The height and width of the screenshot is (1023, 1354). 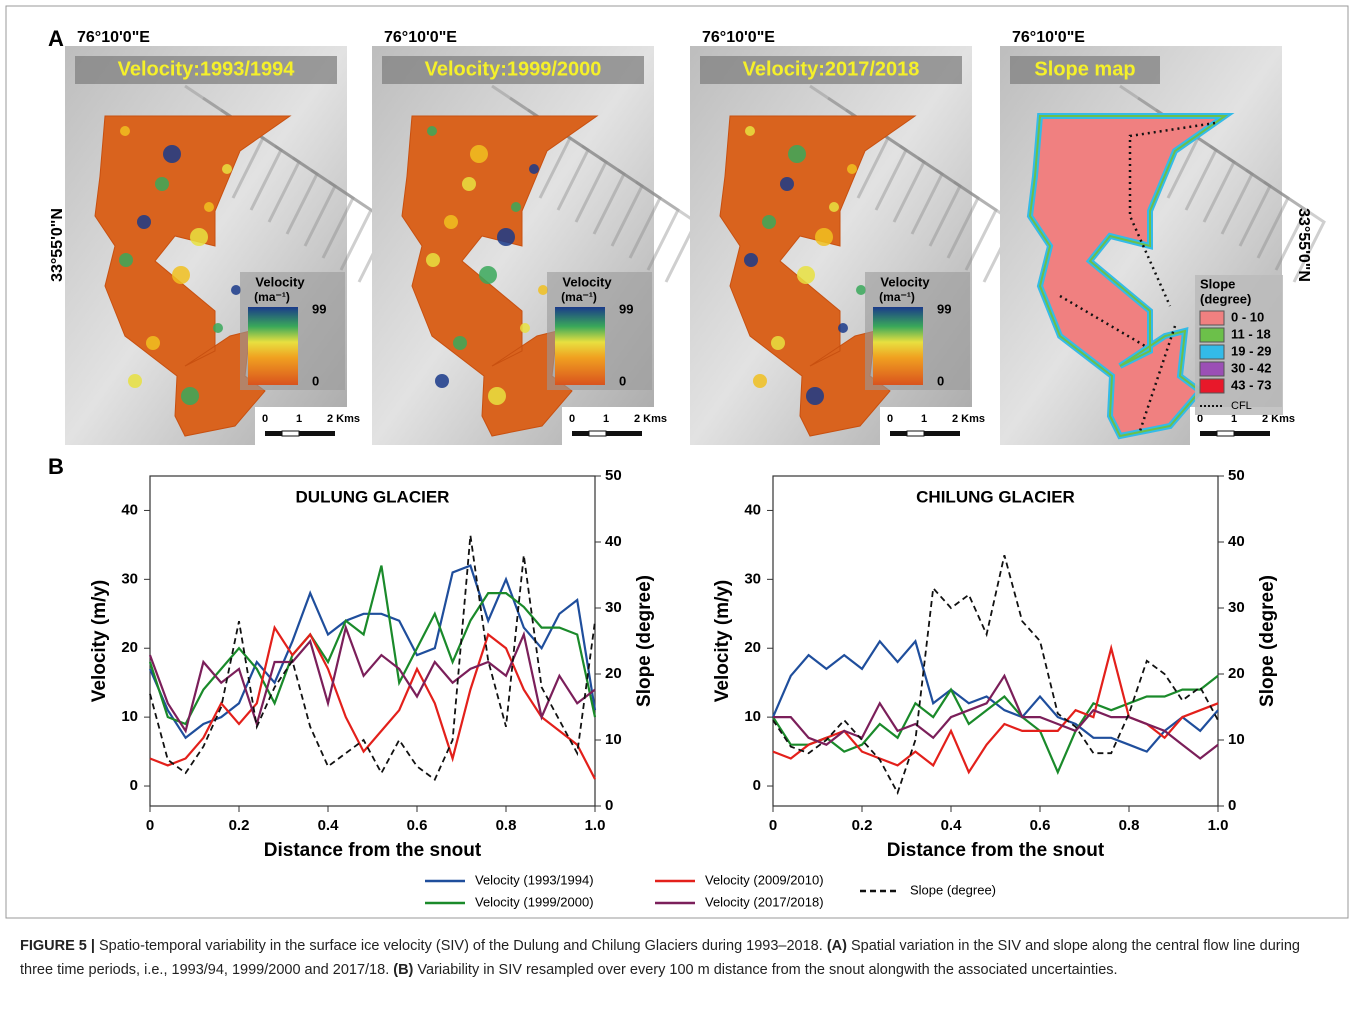 What do you see at coordinates (764, 901) in the screenshot?
I see `legend-label: Velocity (2017/2018)` at bounding box center [764, 901].